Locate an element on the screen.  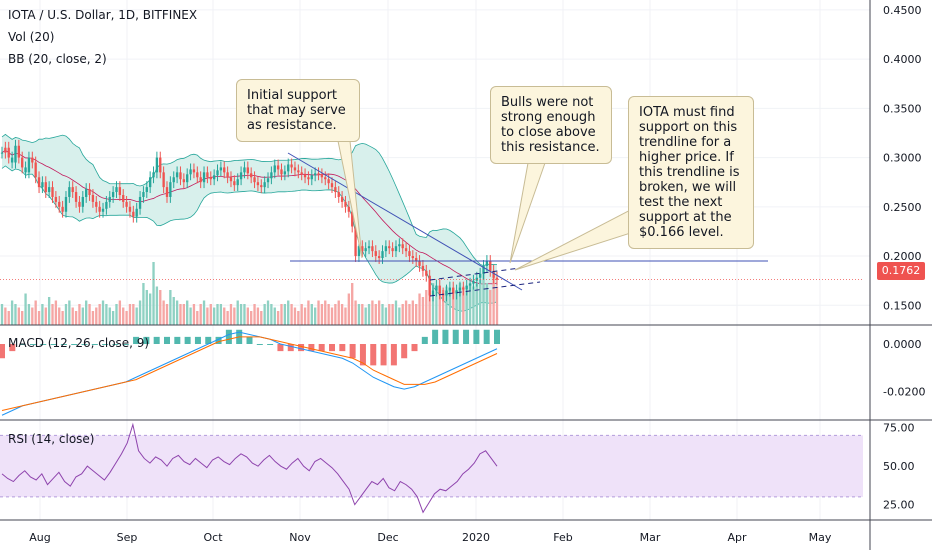
callout-pointer is located at coordinates (527, 213).